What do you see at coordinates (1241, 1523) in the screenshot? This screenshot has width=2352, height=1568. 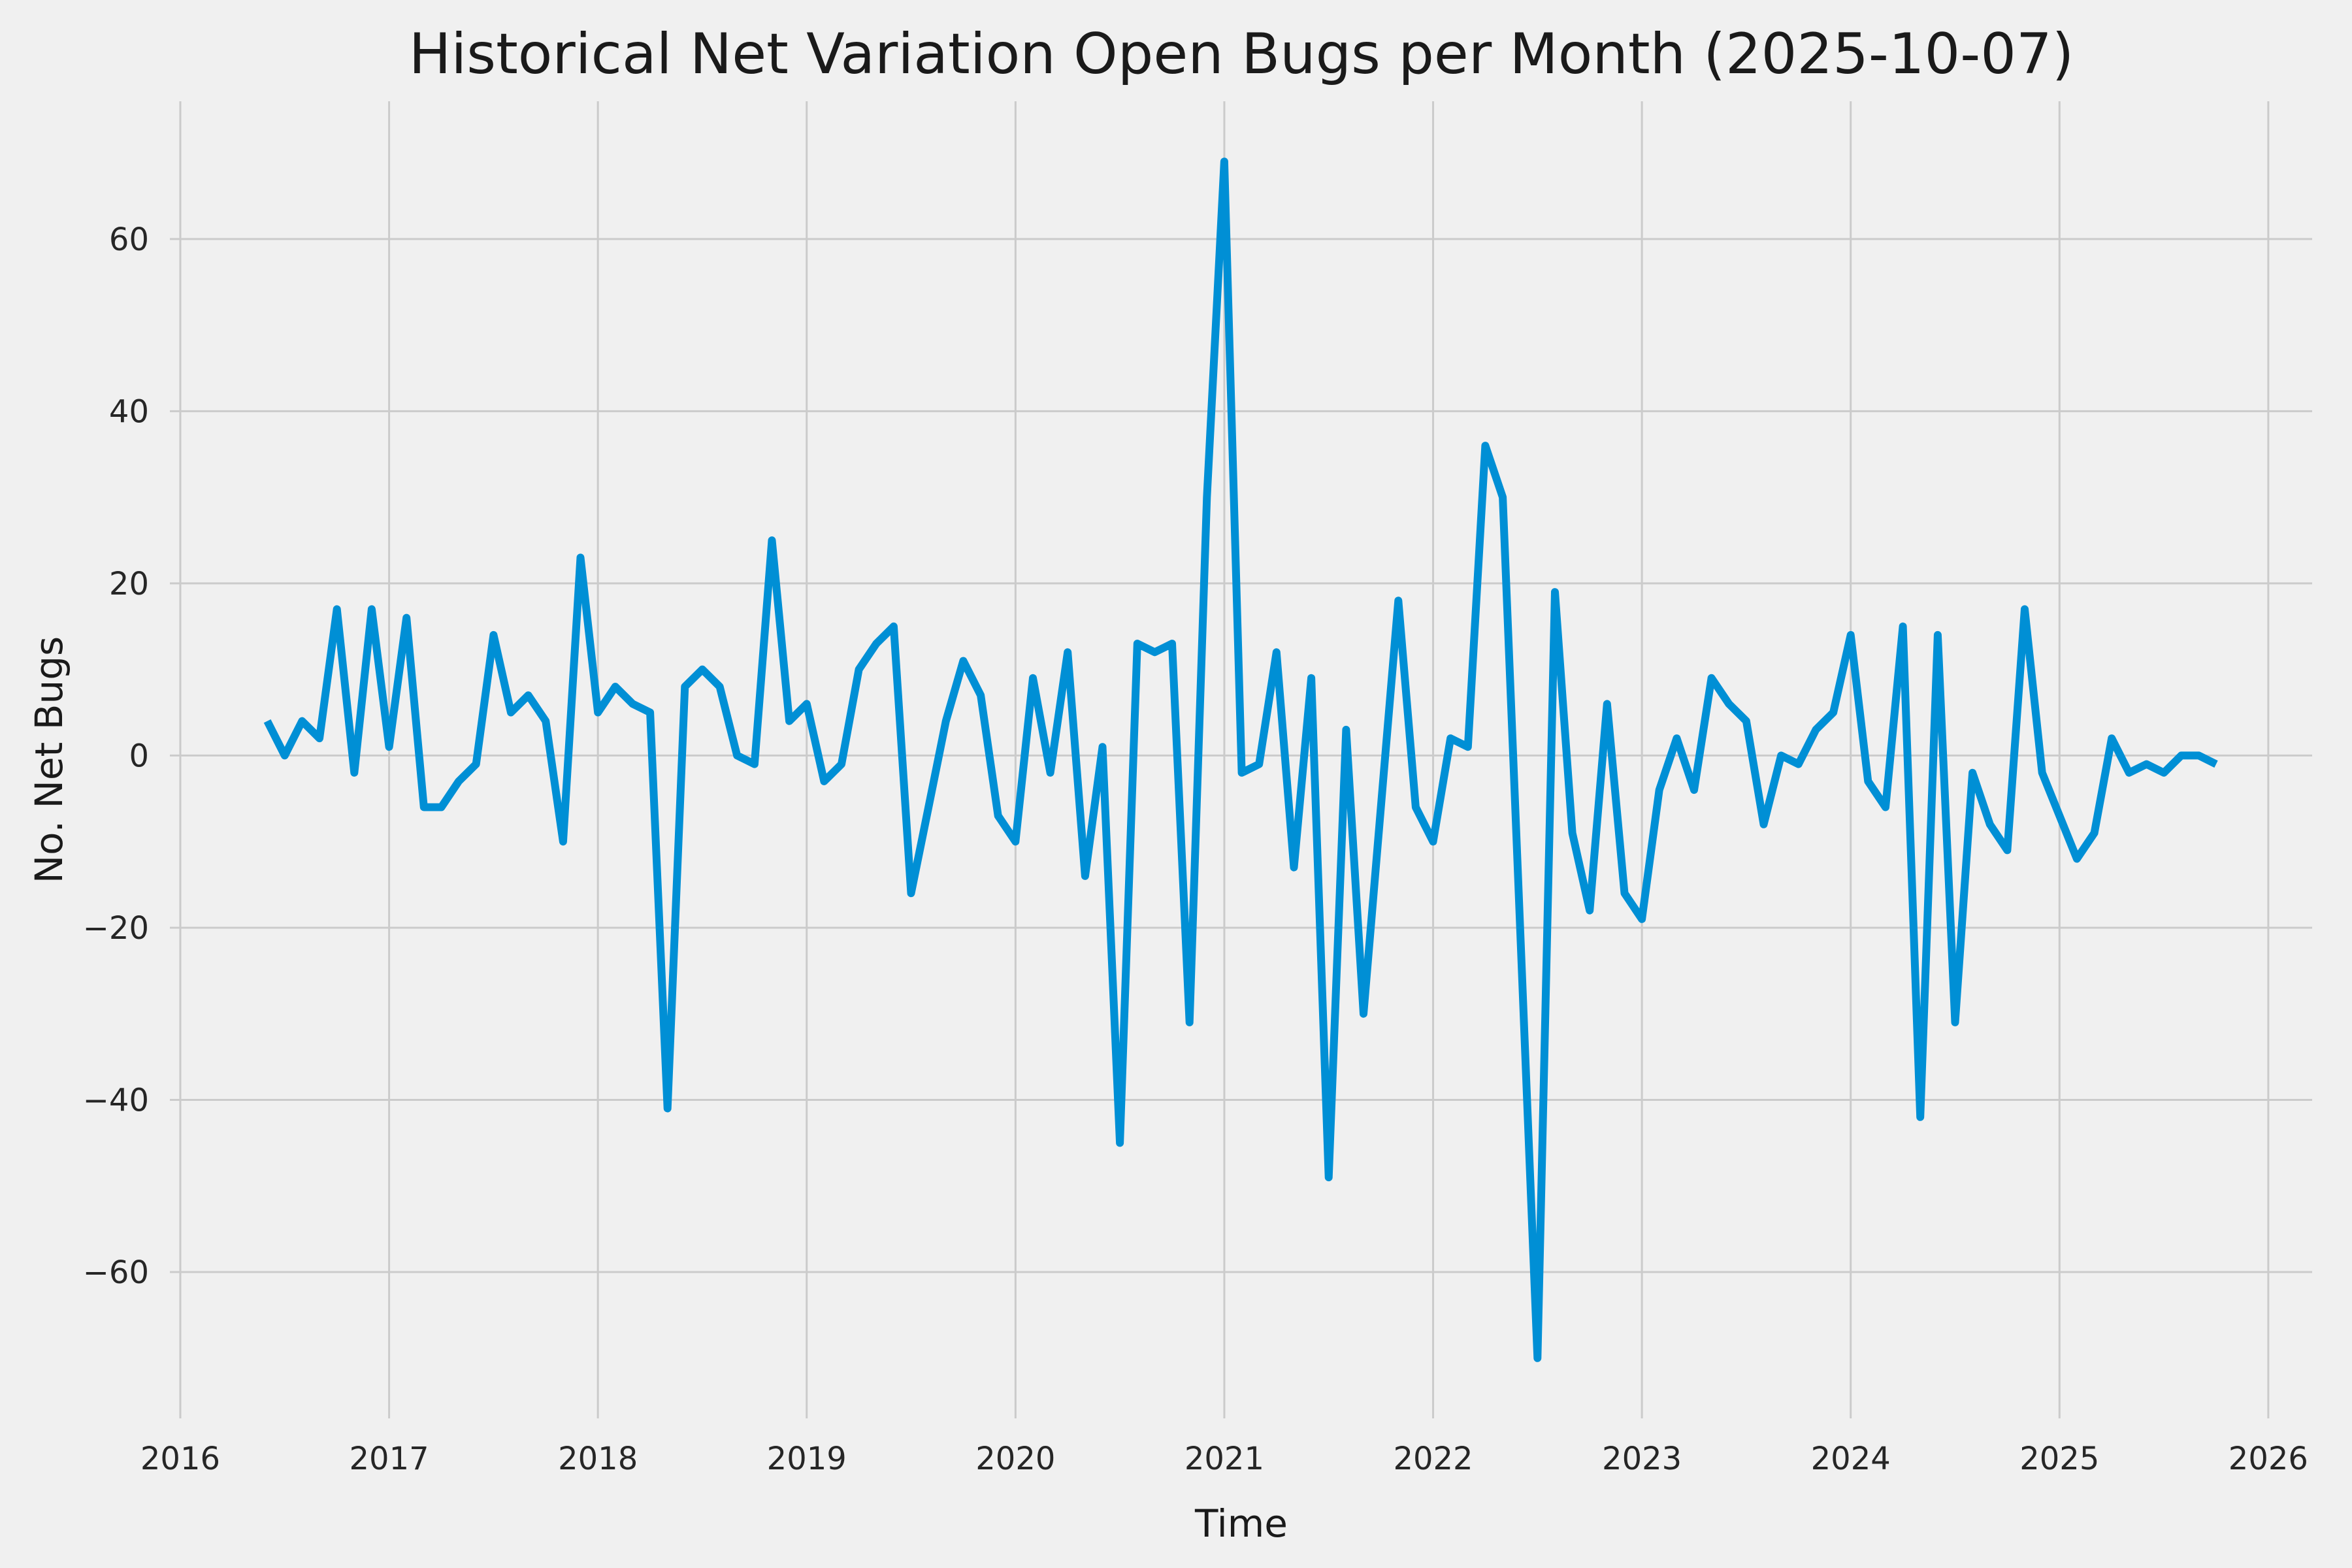 I see `x-axis-label: Time` at bounding box center [1241, 1523].